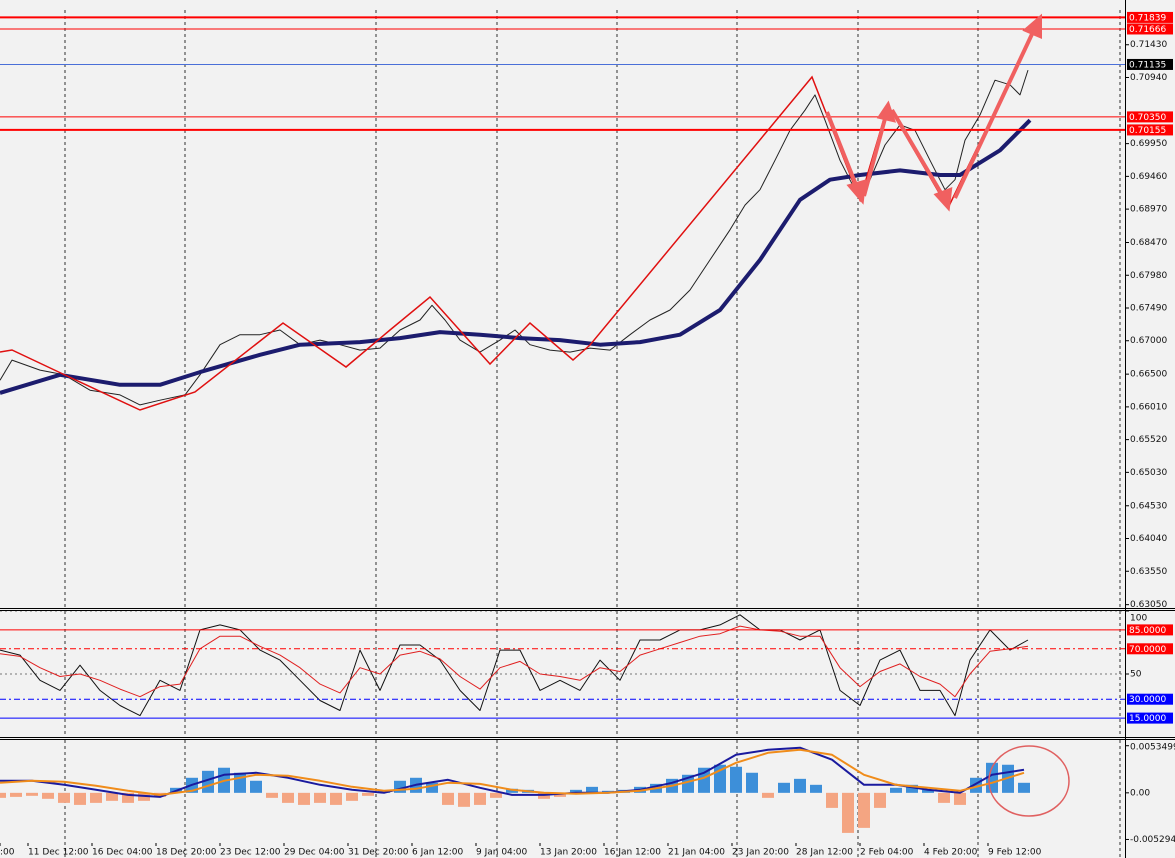 The height and width of the screenshot is (858, 1175). I want to click on x-tick-label: 16 Dec 04:00, so click(122, 853).